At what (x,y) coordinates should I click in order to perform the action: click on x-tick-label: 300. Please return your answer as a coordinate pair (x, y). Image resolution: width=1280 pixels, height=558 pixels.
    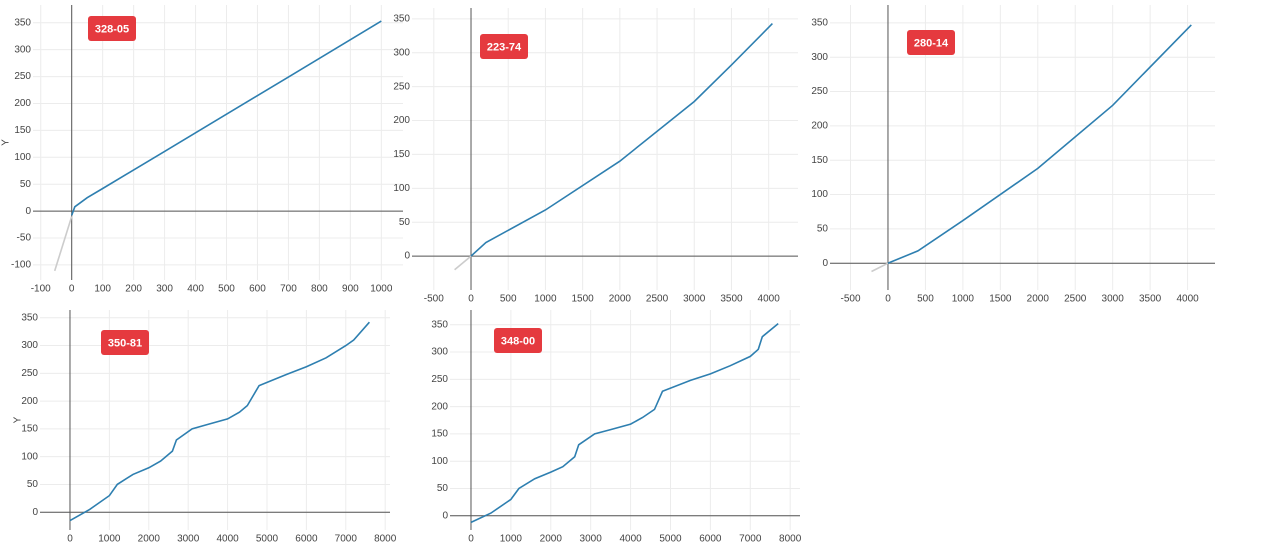
    Looking at the image, I should click on (164, 289).